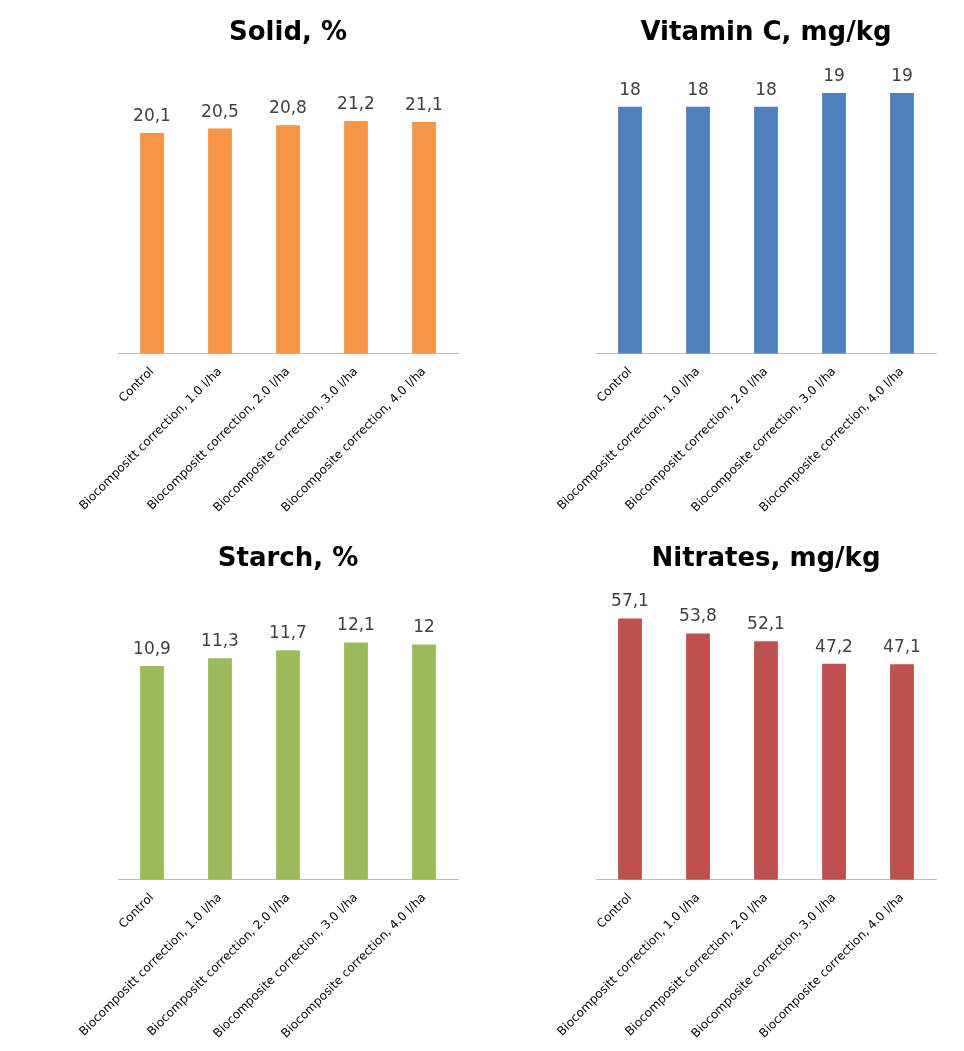  Describe the element at coordinates (220, 640) in the screenshot. I see `data-label: 11,3` at that location.